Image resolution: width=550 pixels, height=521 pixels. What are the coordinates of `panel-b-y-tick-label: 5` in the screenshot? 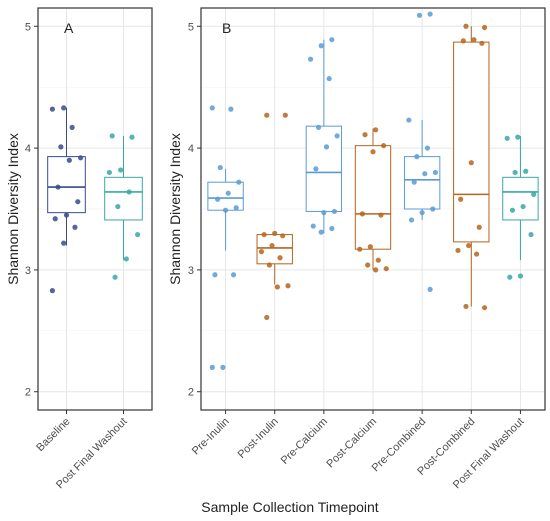 It's located at (191, 27).